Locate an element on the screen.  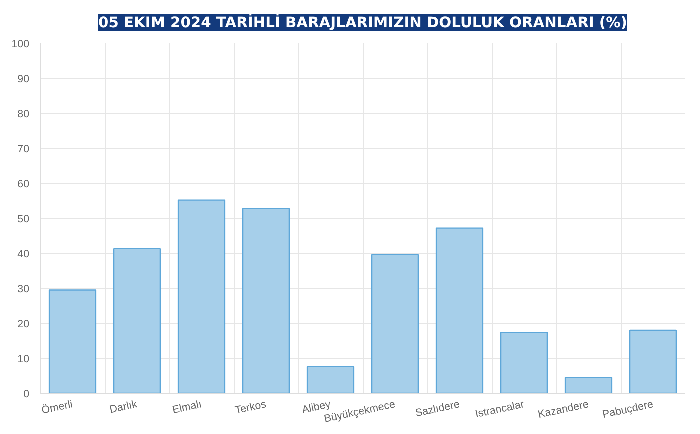
y-tick-label: 60 is located at coordinates (24, 184).